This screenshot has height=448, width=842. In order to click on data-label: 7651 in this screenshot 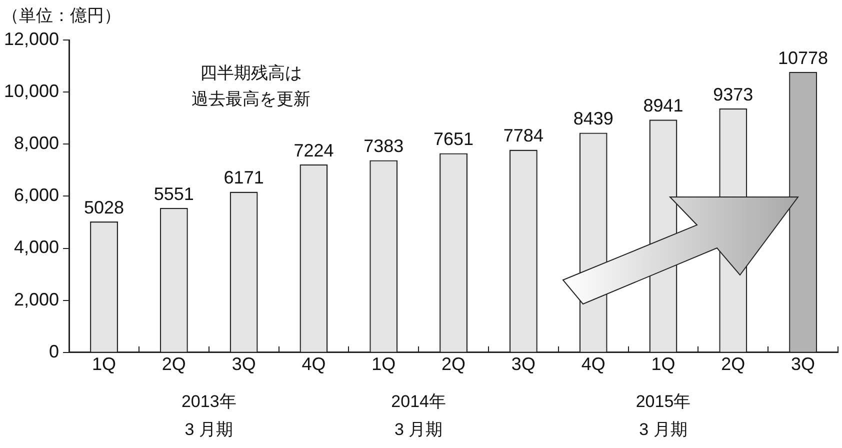, I will do `click(454, 139)`.